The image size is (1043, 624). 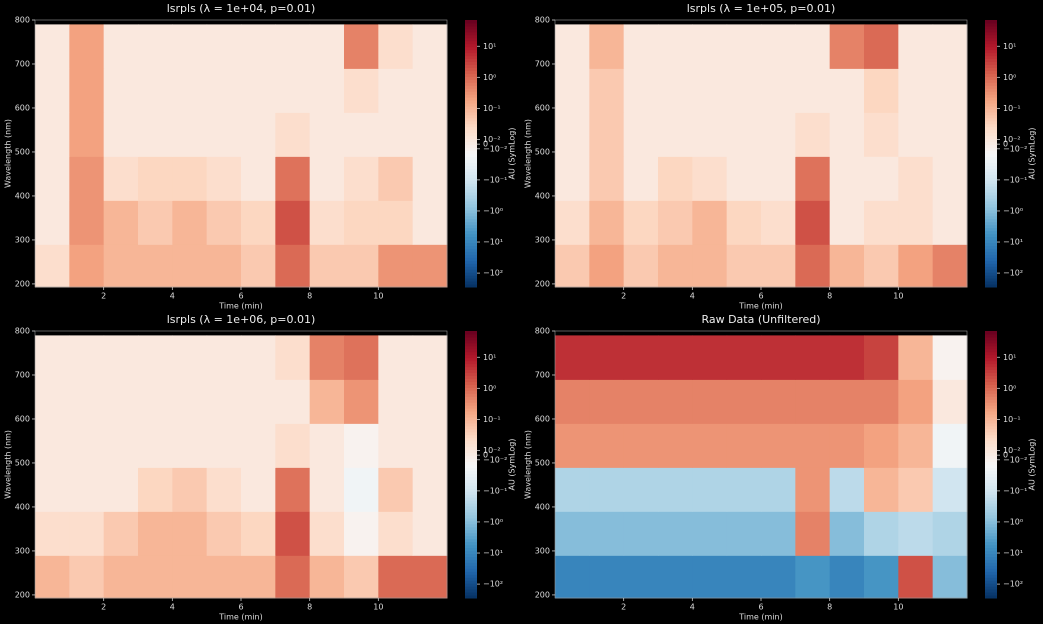 What do you see at coordinates (1009, 46) in the screenshot?
I see `colorbar-tick-label: 10¹` at bounding box center [1009, 46].